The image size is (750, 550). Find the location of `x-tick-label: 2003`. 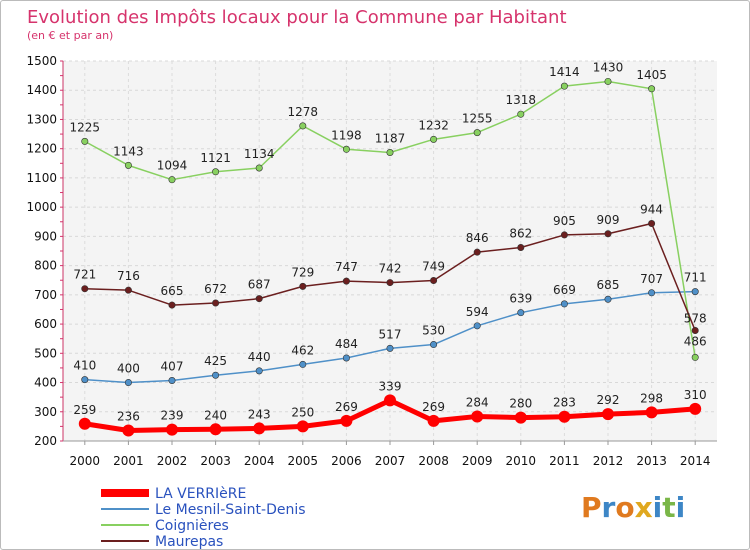

x-tick-label: 2003 is located at coordinates (215, 461).